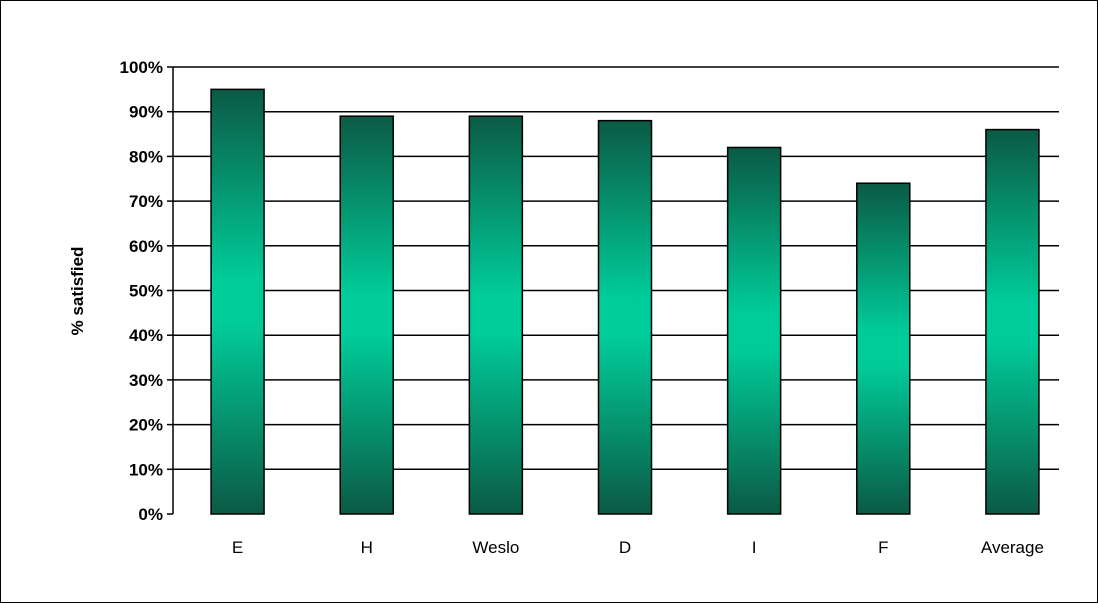  Describe the element at coordinates (1012, 321) in the screenshot. I see `bar-average` at that location.